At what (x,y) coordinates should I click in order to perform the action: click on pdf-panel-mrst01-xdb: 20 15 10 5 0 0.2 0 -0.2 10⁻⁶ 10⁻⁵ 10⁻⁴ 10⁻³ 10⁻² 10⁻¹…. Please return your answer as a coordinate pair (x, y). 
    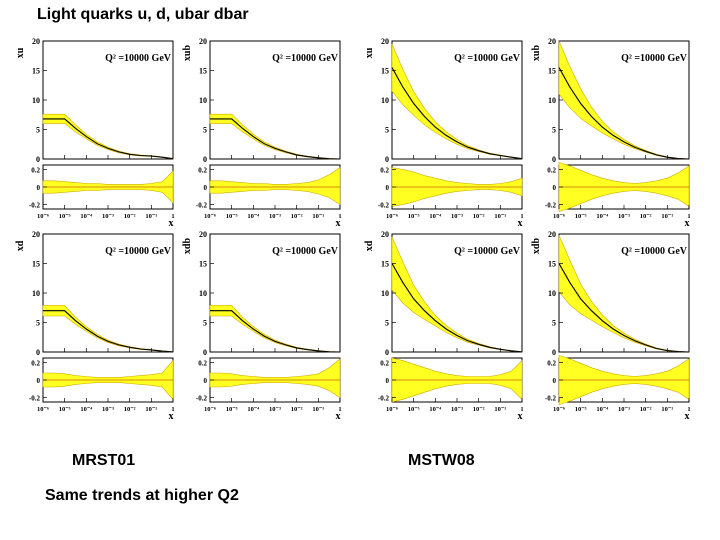
    Looking at the image, I should click on (262, 325).